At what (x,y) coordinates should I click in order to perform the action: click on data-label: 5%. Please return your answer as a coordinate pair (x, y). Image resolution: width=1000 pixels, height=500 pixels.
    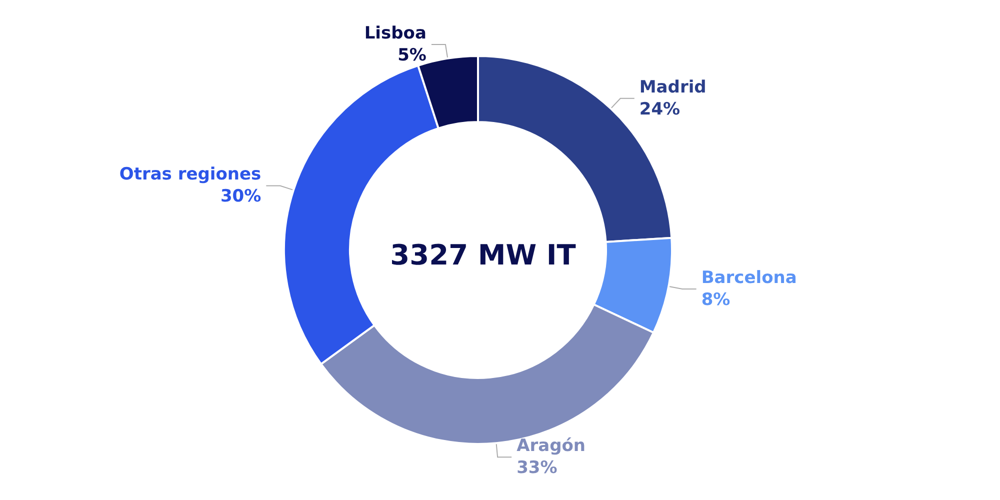
    Looking at the image, I should click on (412, 56).